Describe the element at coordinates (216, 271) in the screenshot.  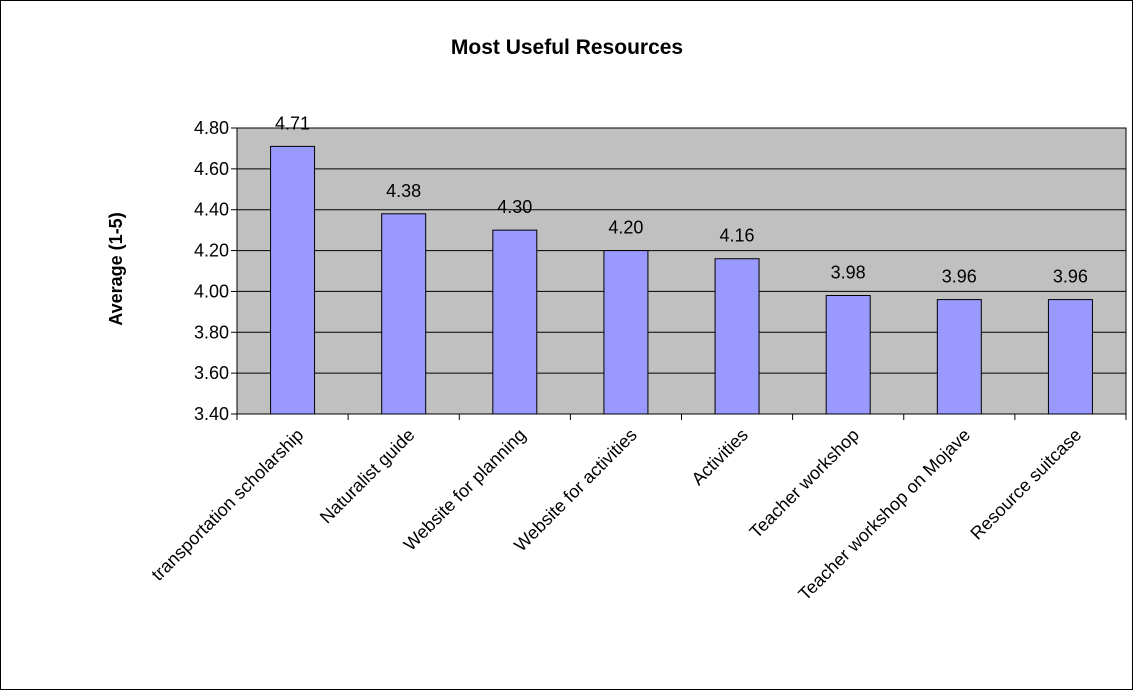
I see `y-axis-ticks: 3.40 3.60 3.80 4.00 4.20 4.40 4.60 4.80` at that location.